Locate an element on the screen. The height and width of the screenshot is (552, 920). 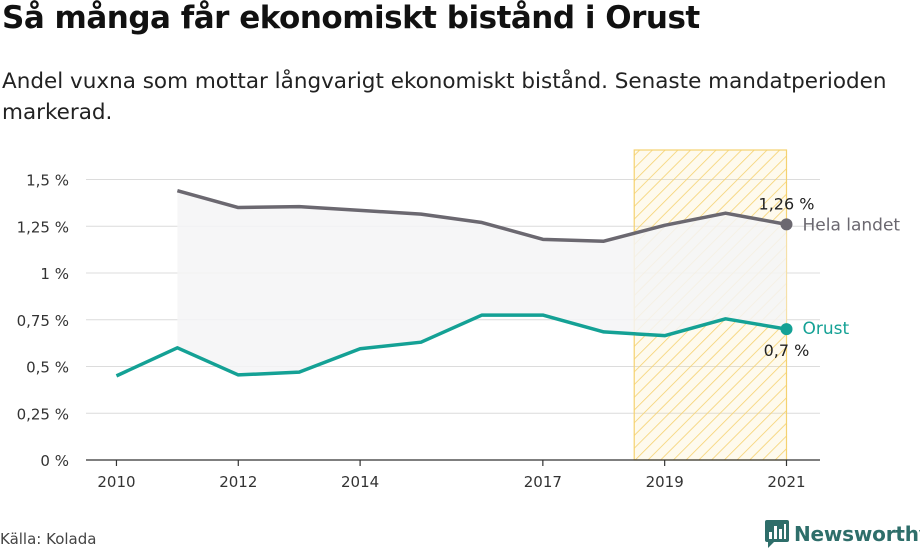
y-tick-label: 0,75 % is located at coordinates (43, 321).